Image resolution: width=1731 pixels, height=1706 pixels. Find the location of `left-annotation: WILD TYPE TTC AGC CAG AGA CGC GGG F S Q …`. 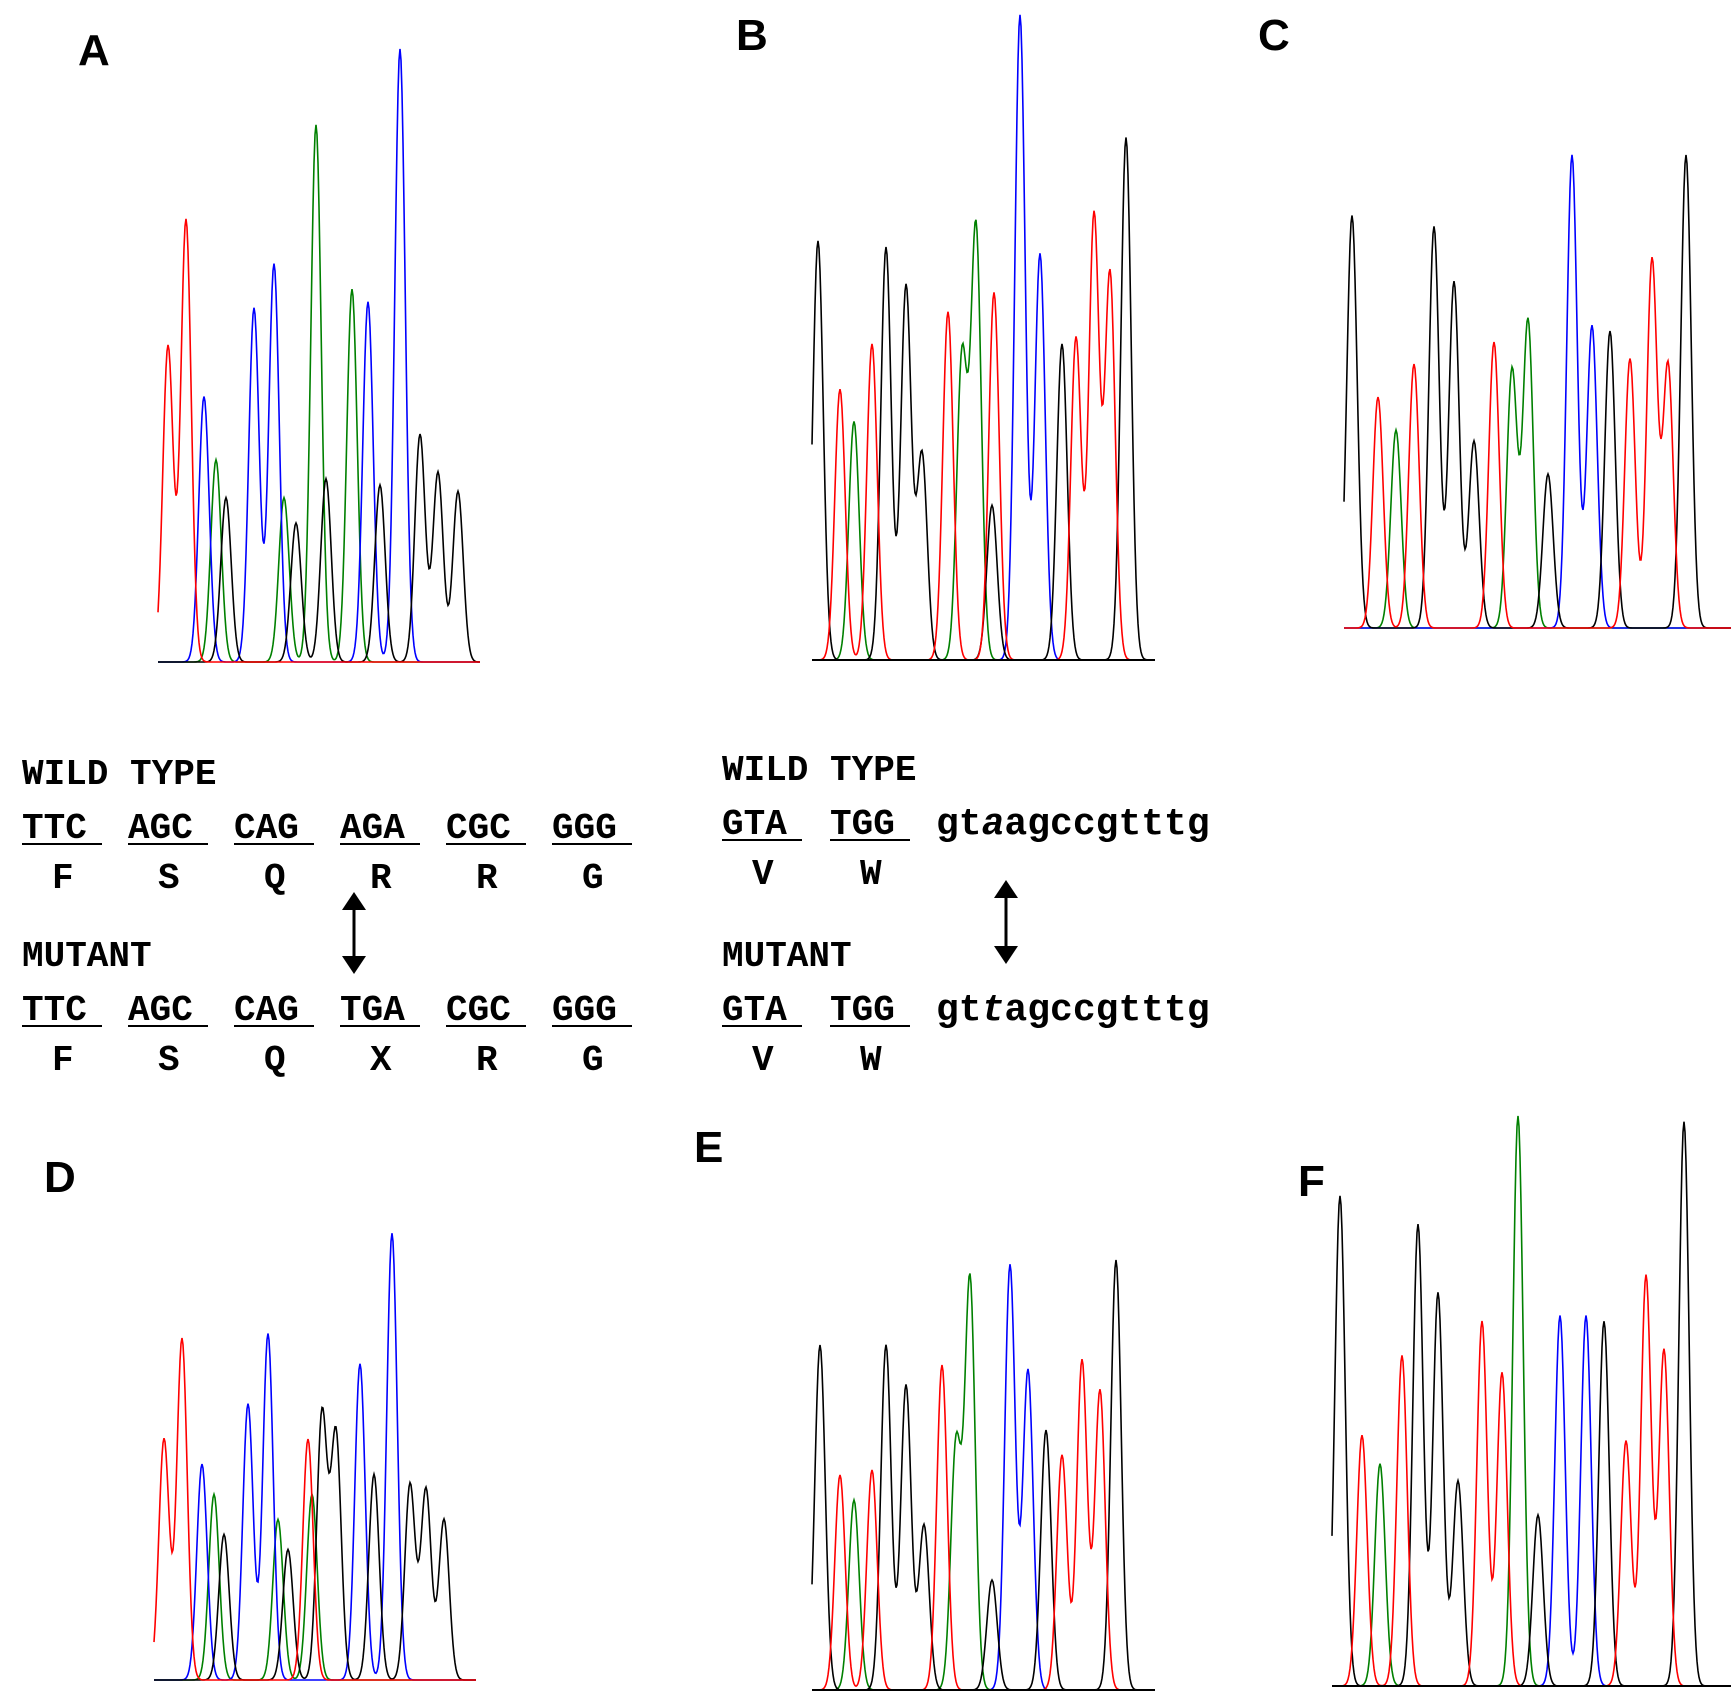

left-annotation: WILD TYPE TTC AGC CAG AGA CGC GGG F S Q … is located at coordinates (327, 917).